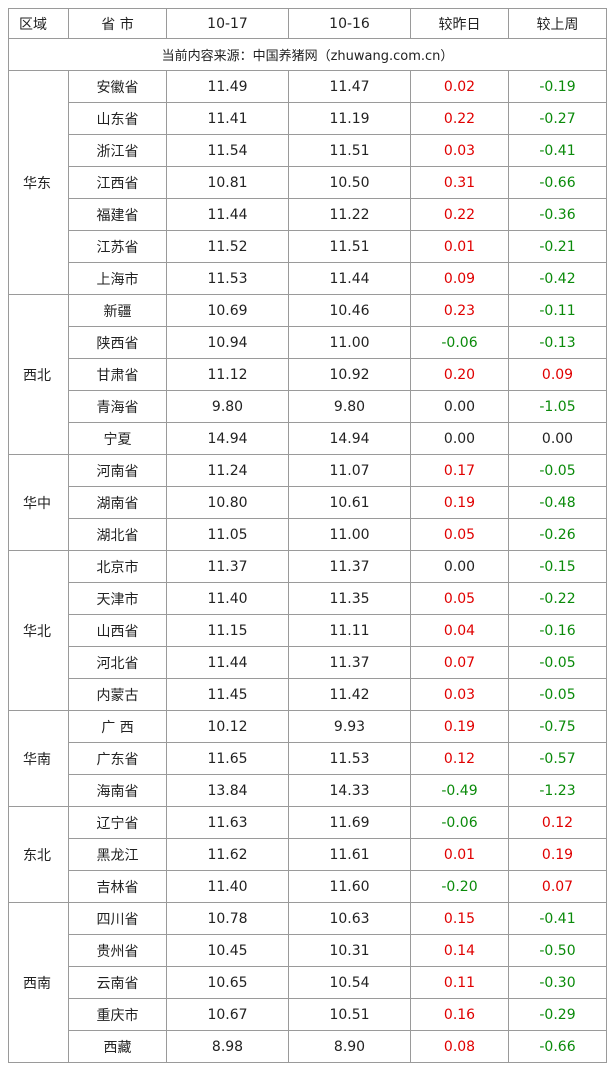 This screenshot has height=1070, width=610. Describe the element at coordinates (557, 598) in the screenshot. I see `value-cell: -0.22` at that location.